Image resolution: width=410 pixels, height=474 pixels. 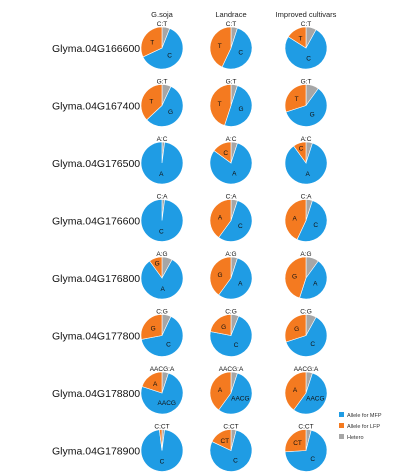 I want to click on gene-row: Glyma.04G176500 A A:C A C A:C A C A:C, so click(x=190, y=160).